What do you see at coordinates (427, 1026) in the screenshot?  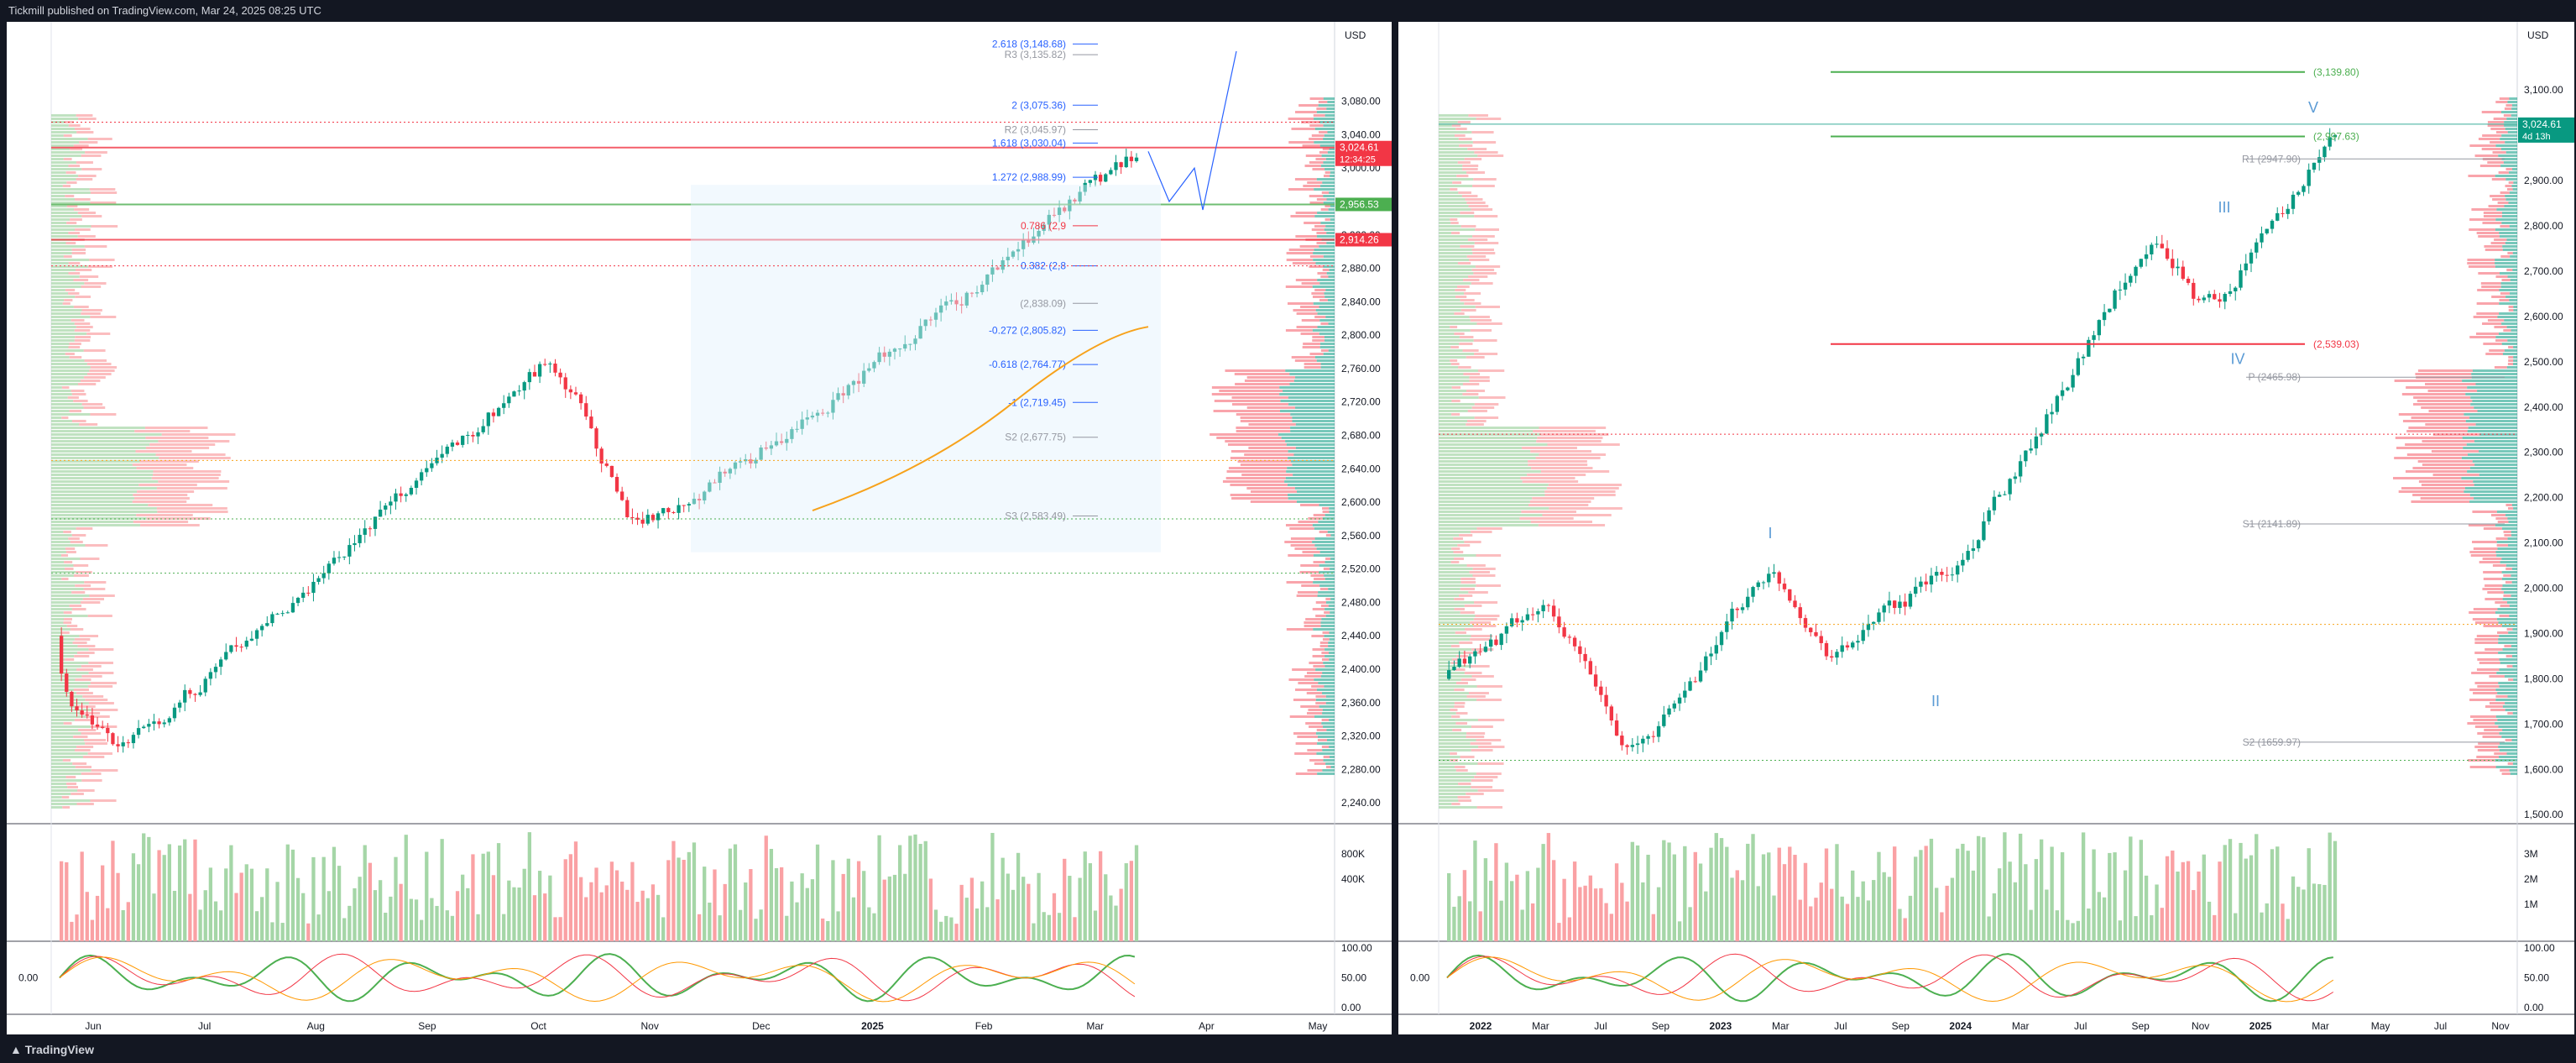 I see `time-axis-label: Sep` at bounding box center [427, 1026].